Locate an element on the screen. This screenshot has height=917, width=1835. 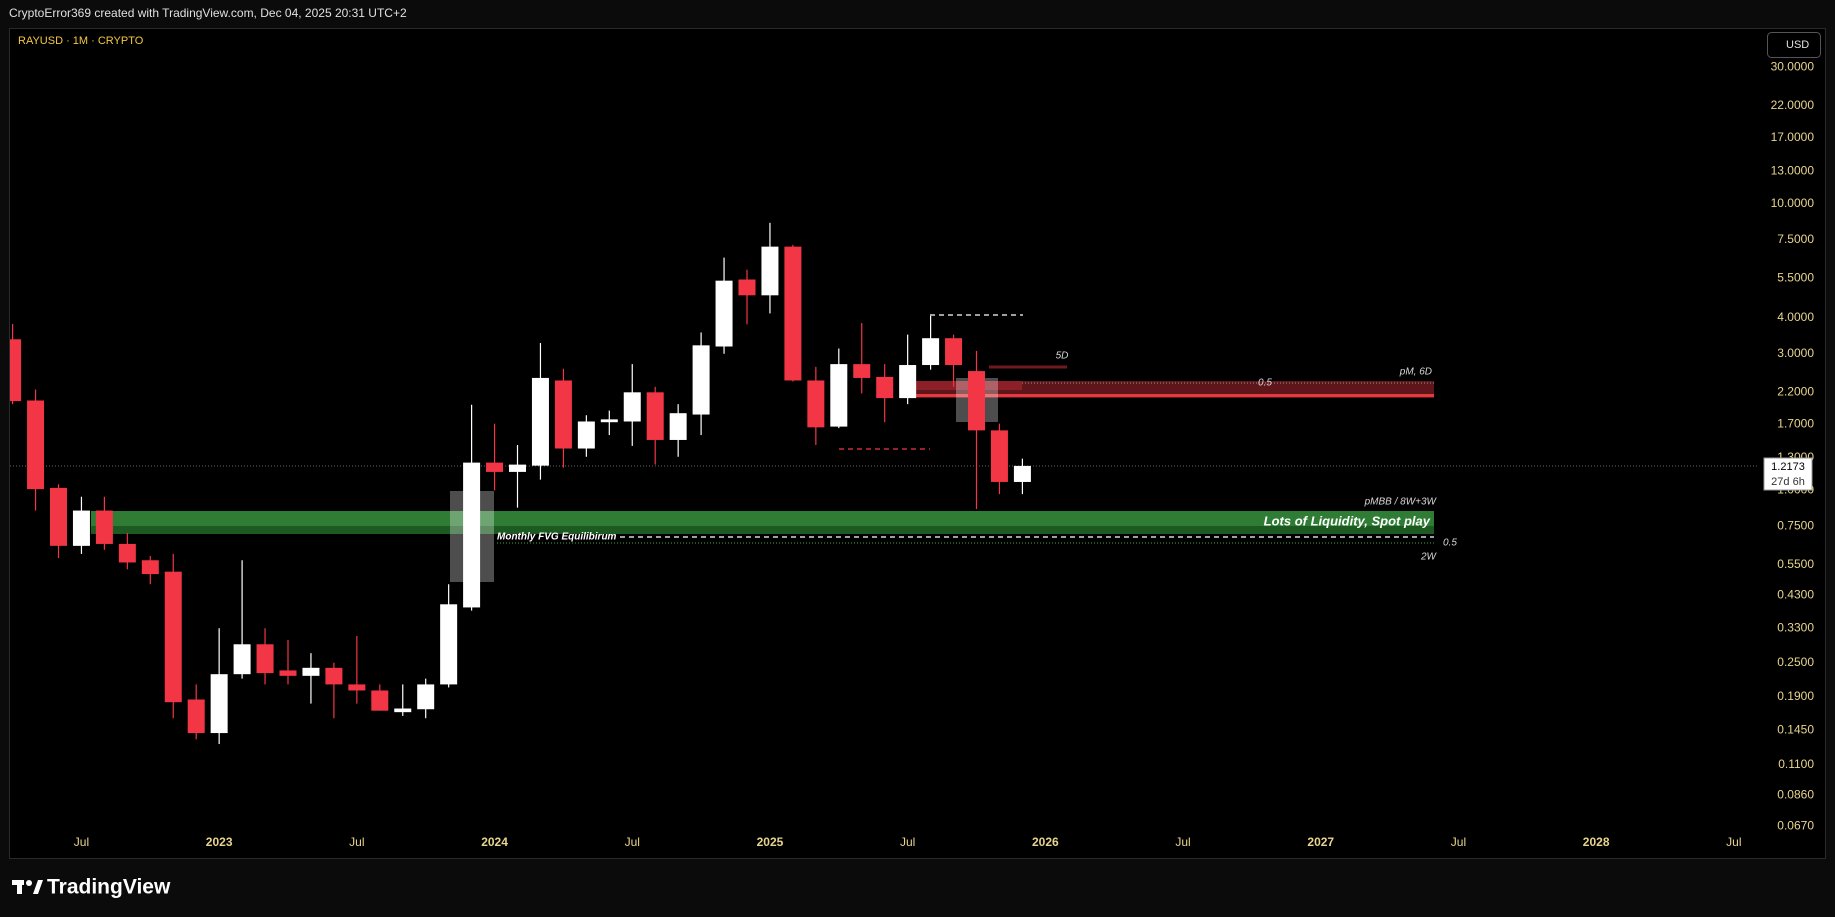
logo-shape is located at coordinates (19, 887).